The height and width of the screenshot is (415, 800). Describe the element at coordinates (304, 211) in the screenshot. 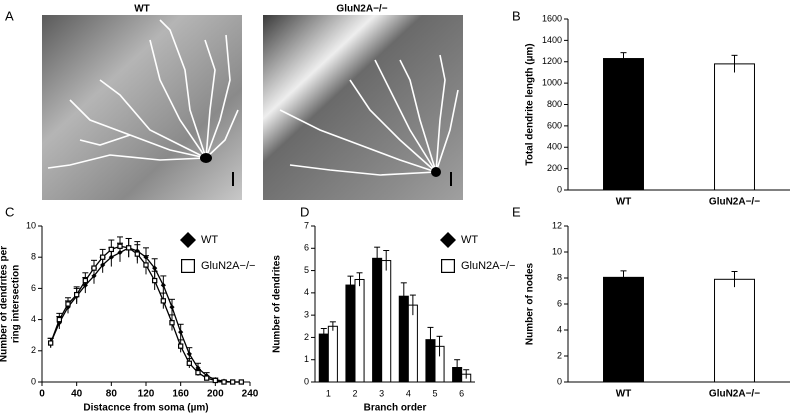

I see `panel-label: D` at that location.